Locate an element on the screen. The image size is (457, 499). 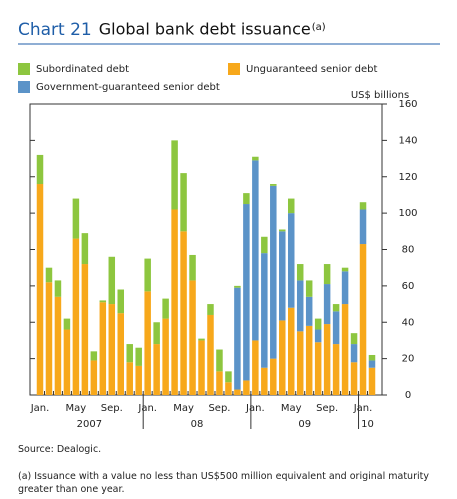
chart-number: Chart 21 is located at coordinates (55, 30).